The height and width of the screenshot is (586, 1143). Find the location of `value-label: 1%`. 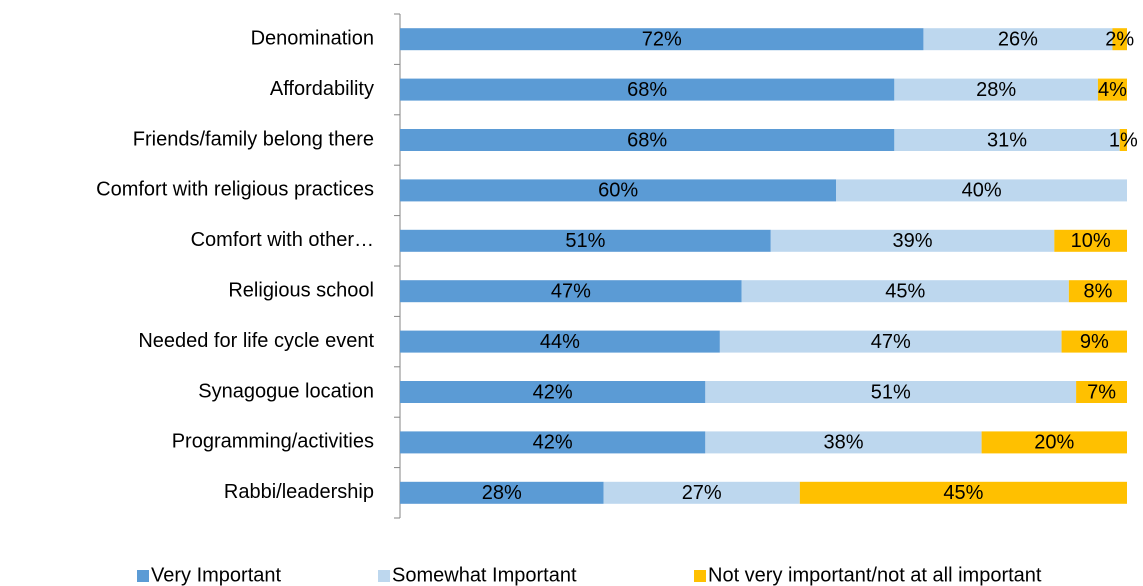

value-label: 1% is located at coordinates (1123, 140).